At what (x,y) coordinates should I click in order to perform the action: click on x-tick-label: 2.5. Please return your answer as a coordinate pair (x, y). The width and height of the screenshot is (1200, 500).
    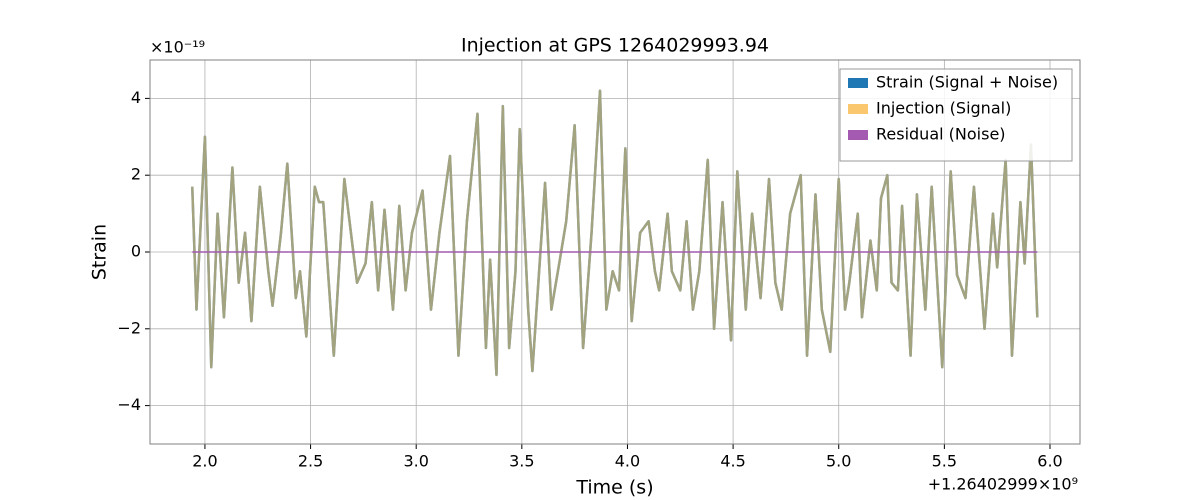
    Looking at the image, I should click on (310, 461).